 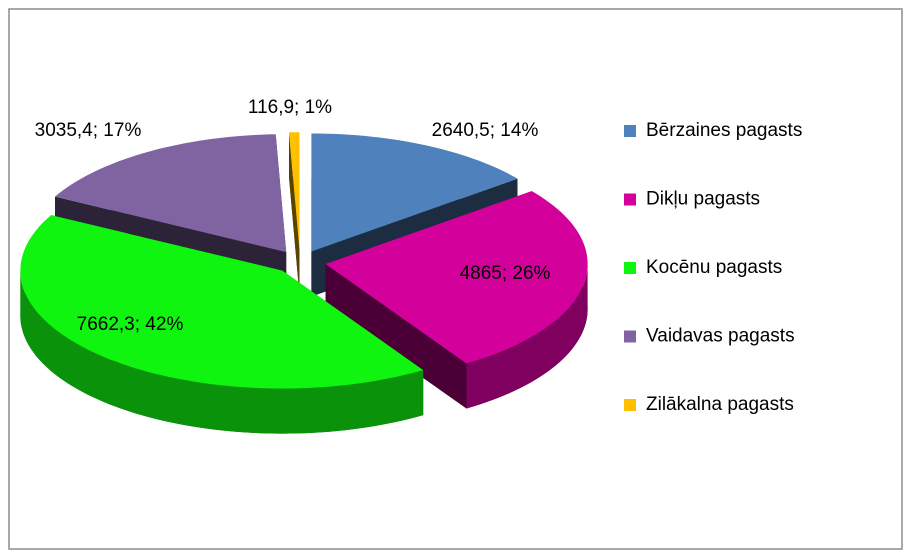 I want to click on legend-label: Vaidavas pagasts, so click(x=720, y=336).